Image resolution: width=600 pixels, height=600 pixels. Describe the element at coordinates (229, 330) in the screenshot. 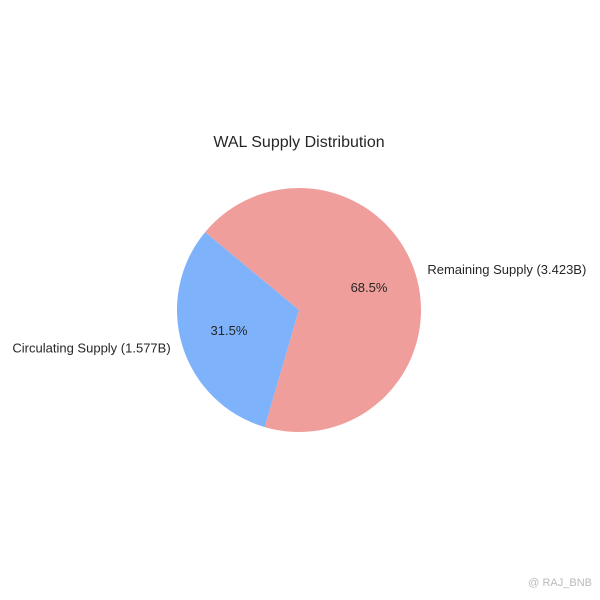

I see `value-label: 31.5%` at that location.